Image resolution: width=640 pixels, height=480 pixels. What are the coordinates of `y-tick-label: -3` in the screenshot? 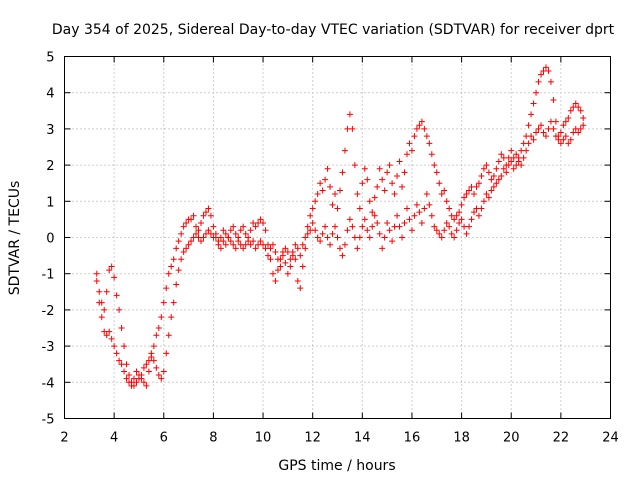 It's located at (48, 347).